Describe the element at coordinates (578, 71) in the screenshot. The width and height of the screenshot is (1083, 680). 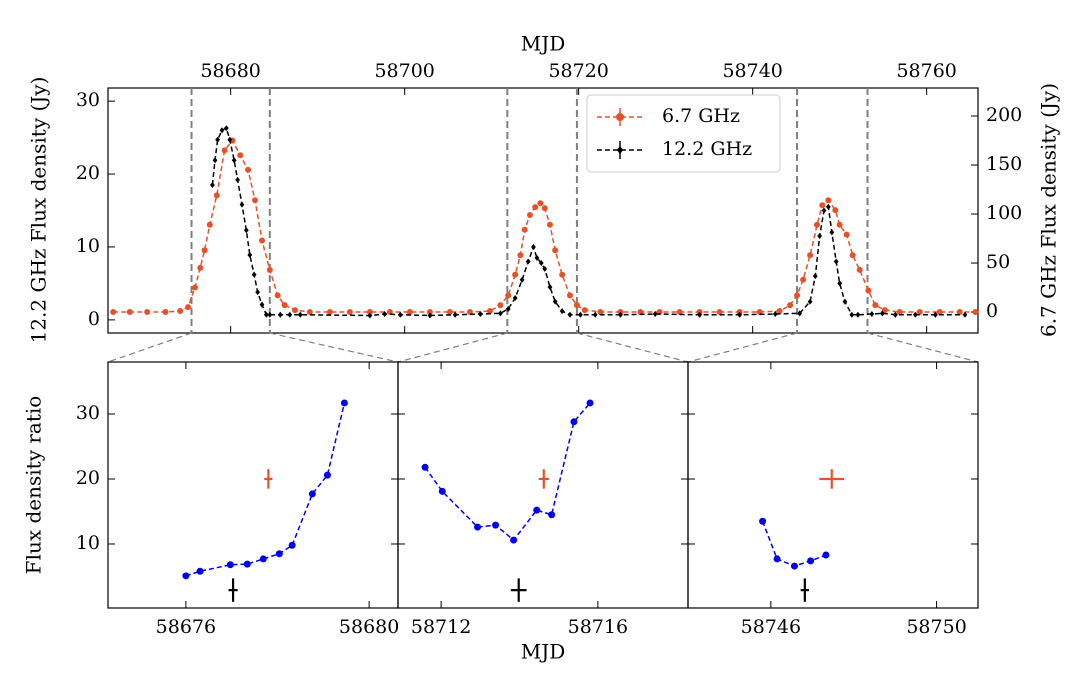
I see `x-tick-label: 58720` at that location.